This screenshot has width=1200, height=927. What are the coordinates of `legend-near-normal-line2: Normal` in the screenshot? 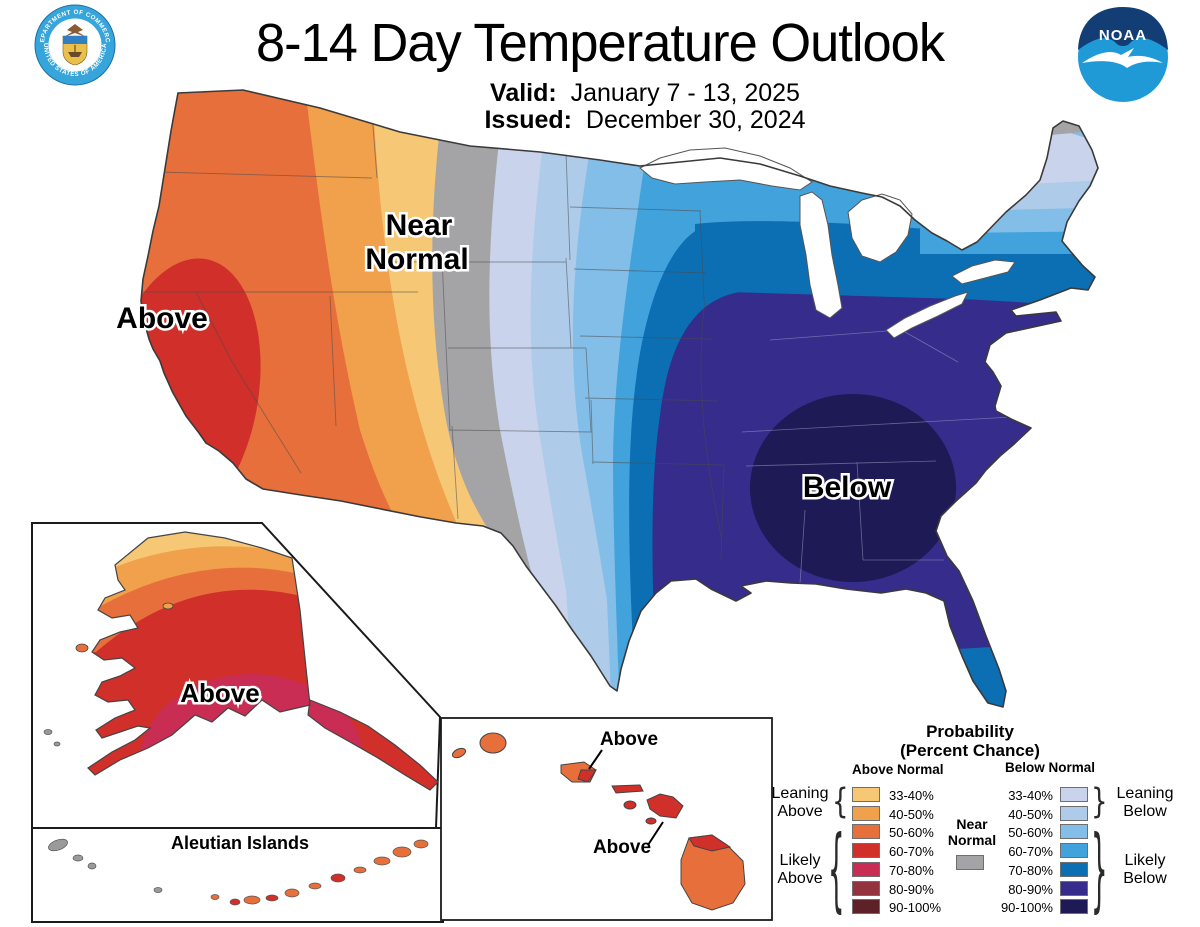 It's located at (972, 840).